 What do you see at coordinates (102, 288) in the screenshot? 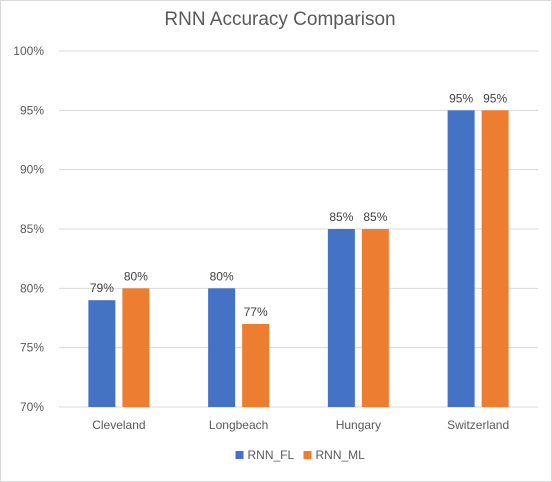
I see `data-label: 79%` at bounding box center [102, 288].